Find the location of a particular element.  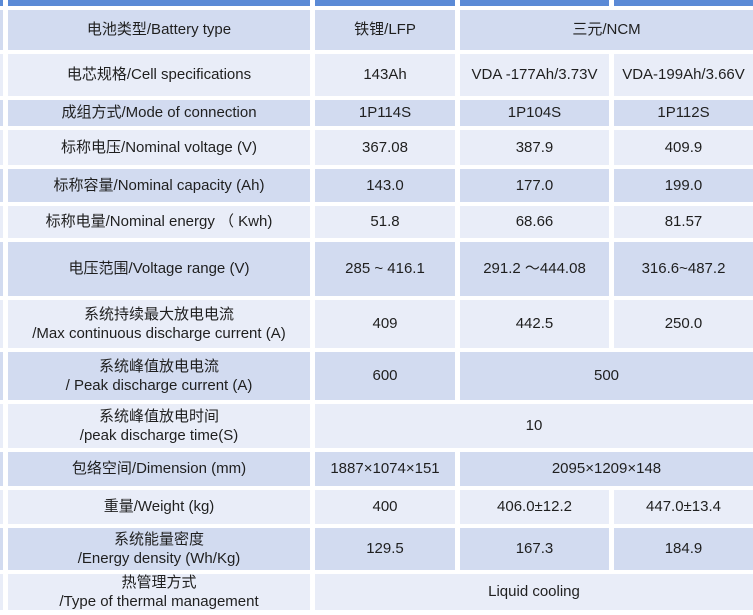

spec-label-battery-type: 电池类型/Battery type is located at coordinates (159, 30).